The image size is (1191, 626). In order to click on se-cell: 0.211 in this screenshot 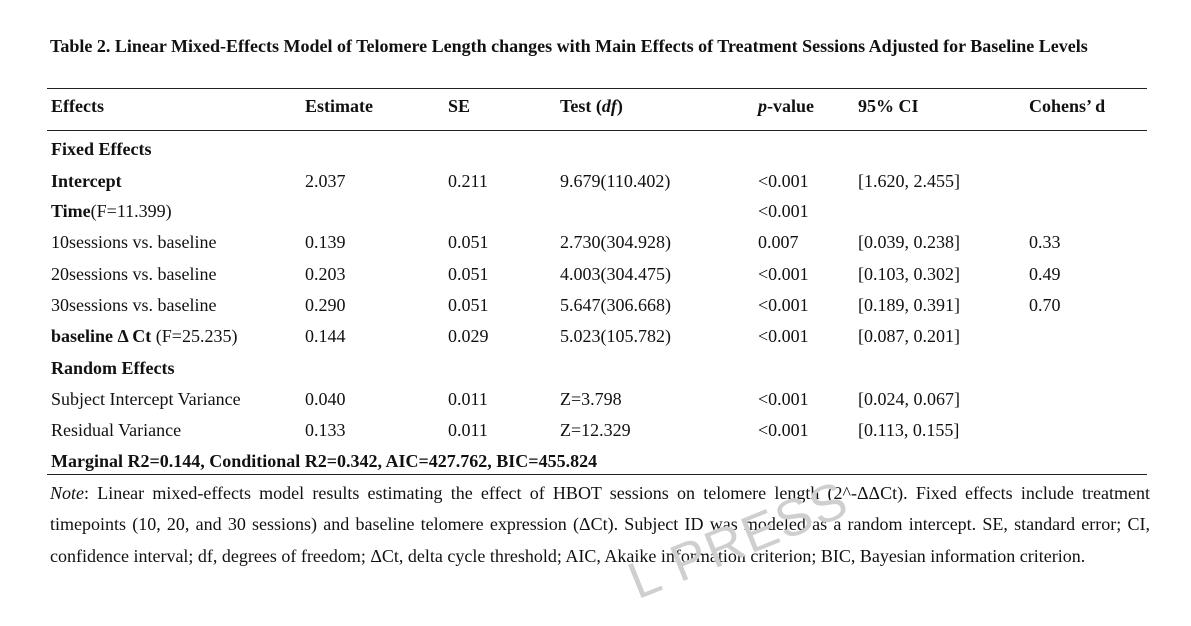, I will do `click(468, 181)`.